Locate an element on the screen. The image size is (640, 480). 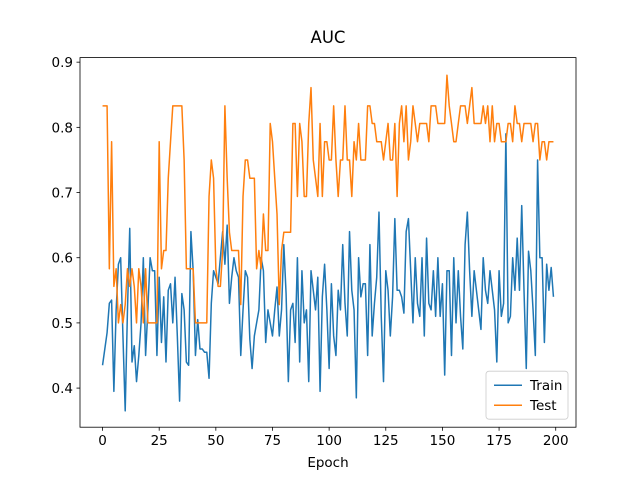
y-tick-label: 0.6 is located at coordinates (62, 259).